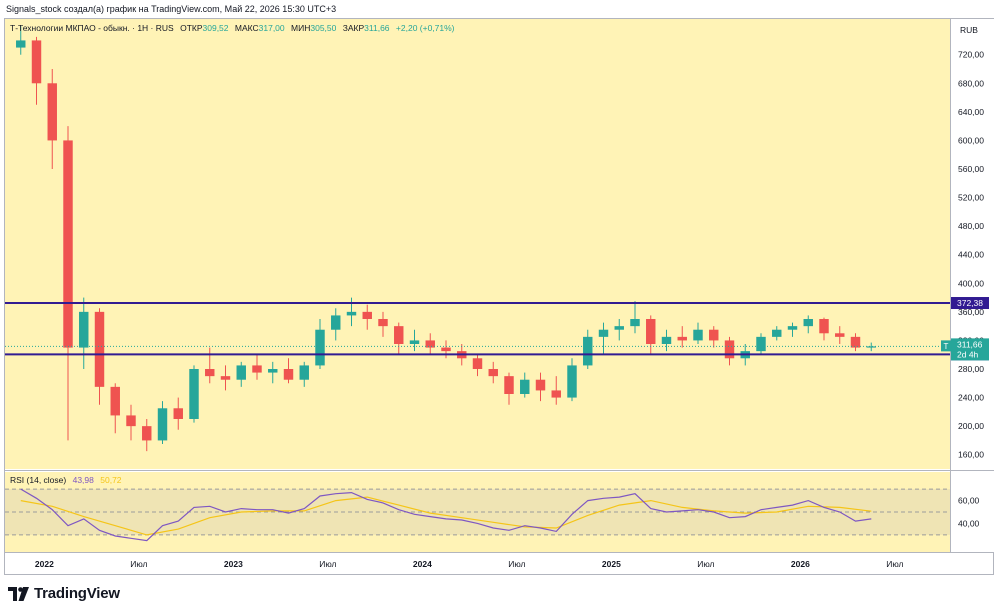 This screenshot has height=615, width=1000. I want to click on price-scale, so click(972, 285).